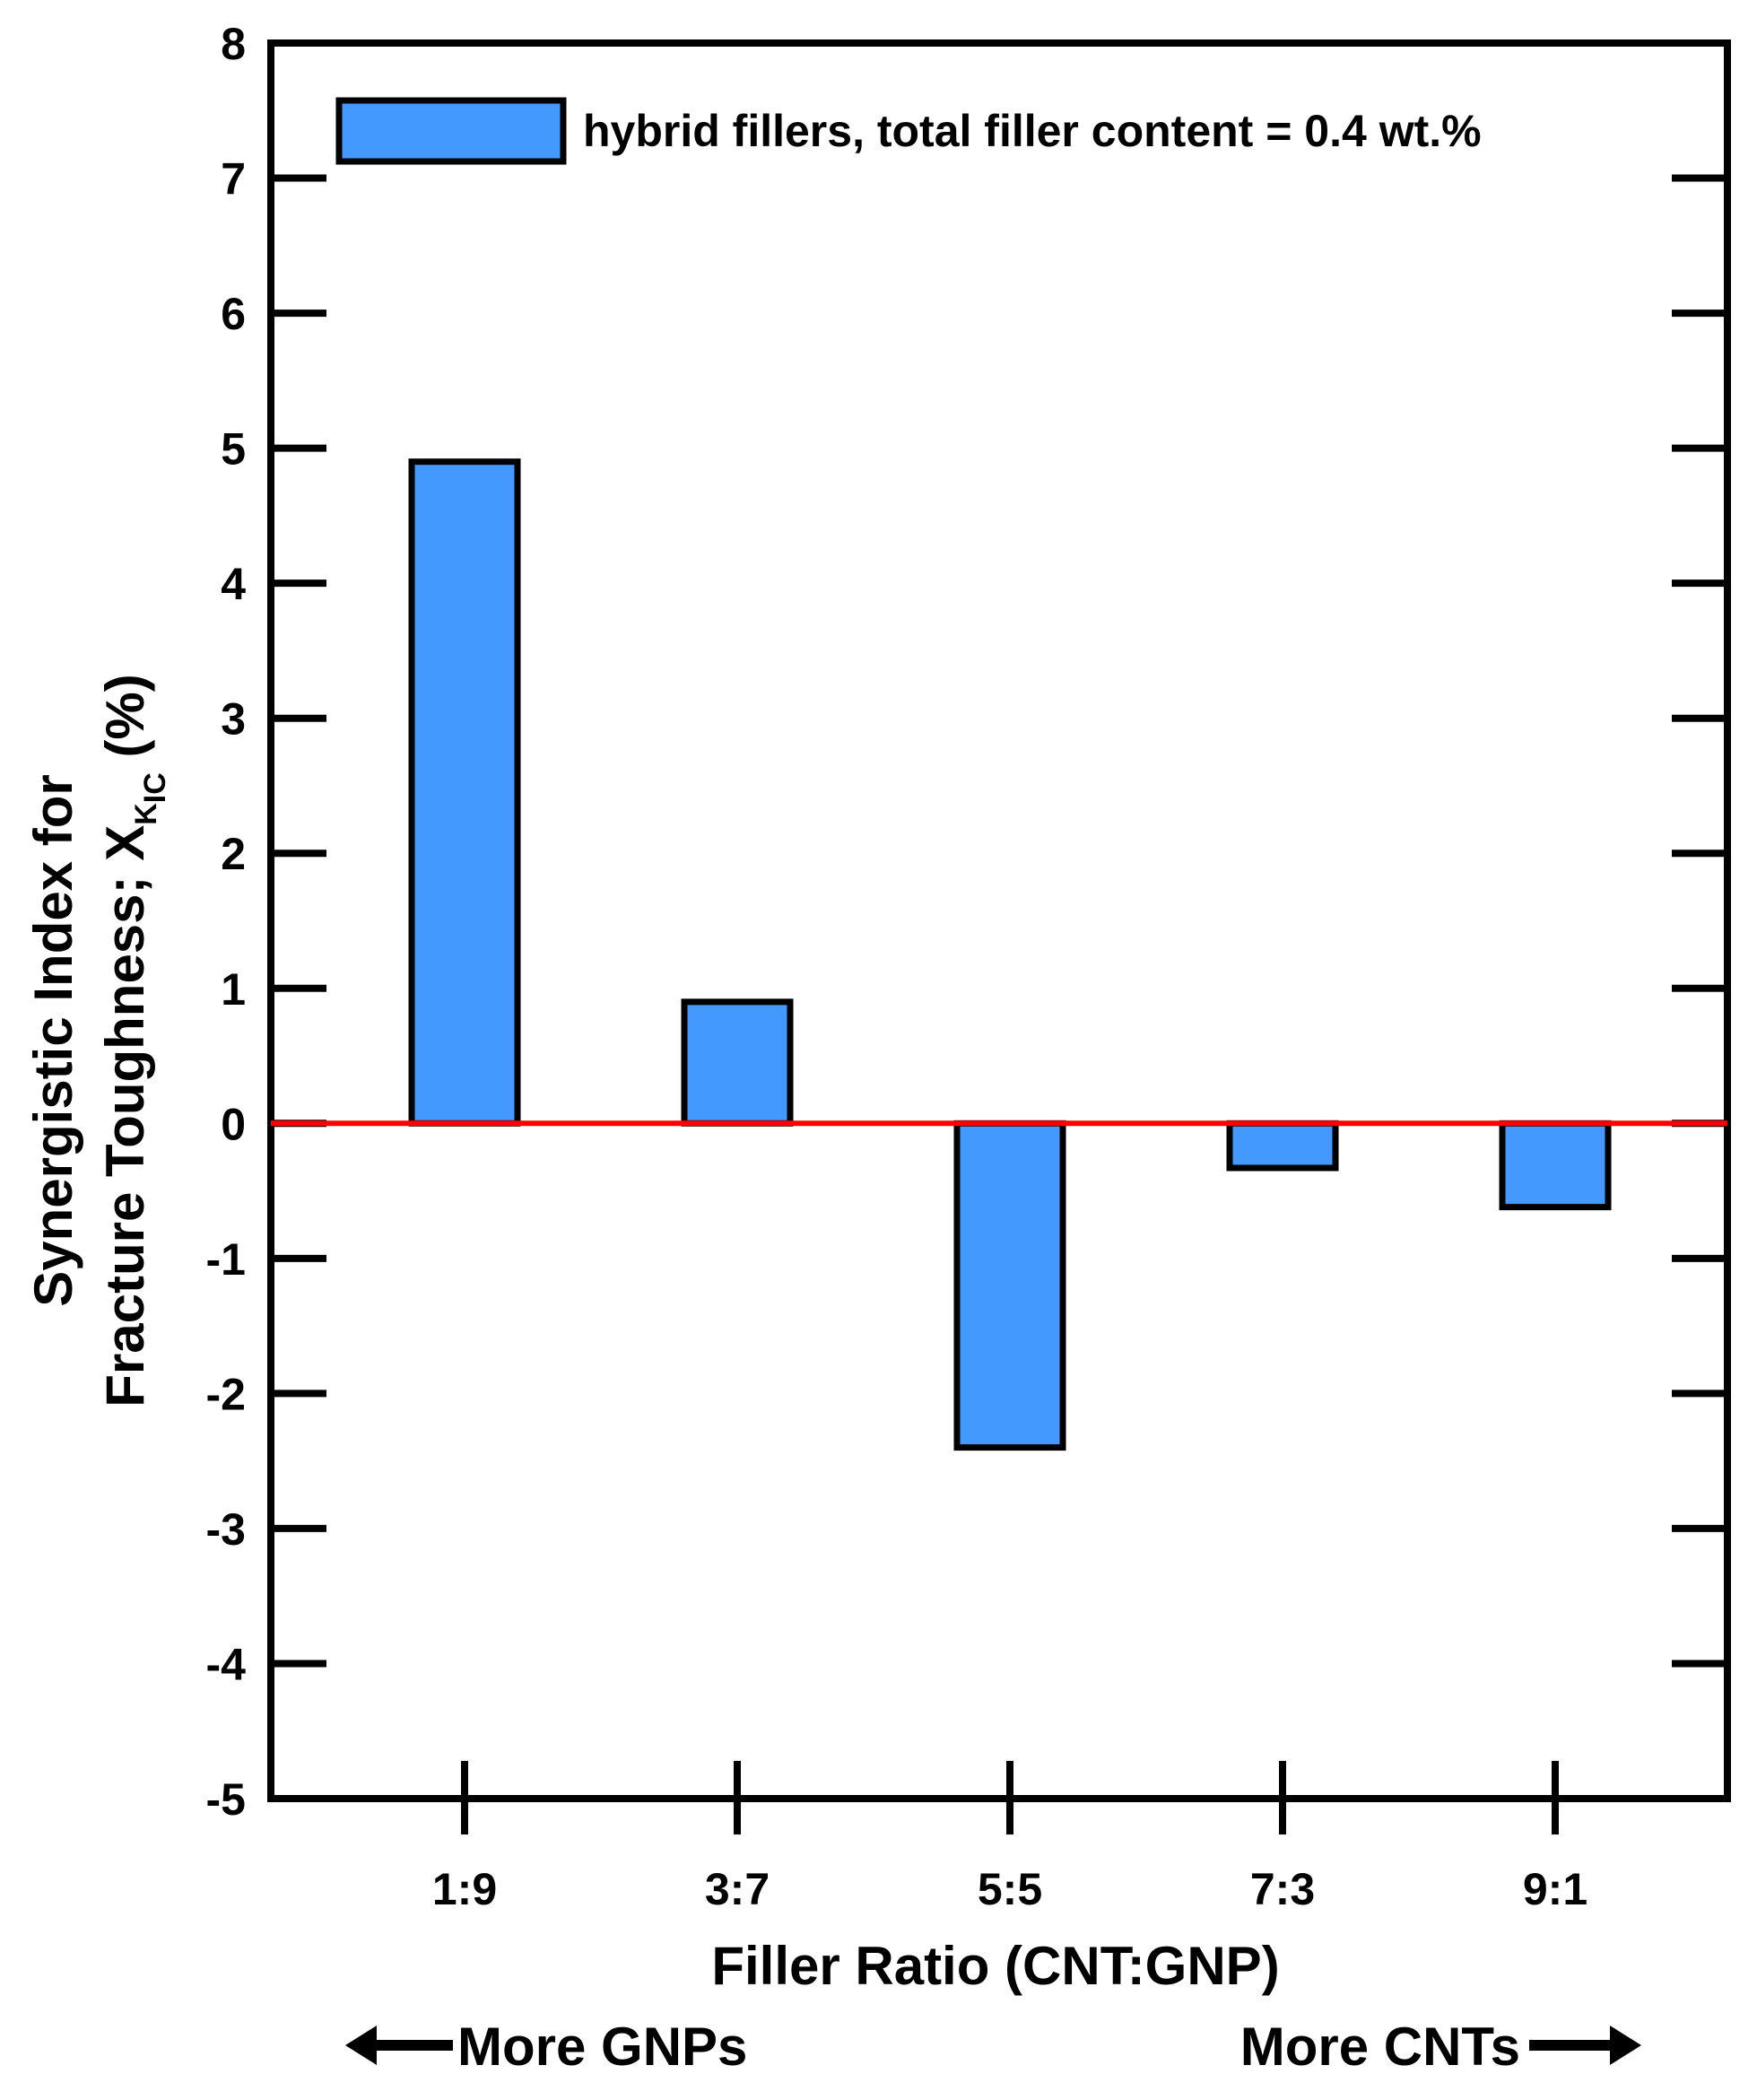 Image resolution: width=1757 pixels, height=2100 pixels. Describe the element at coordinates (233, 854) in the screenshot. I see `y-tick-label: 2` at that location.